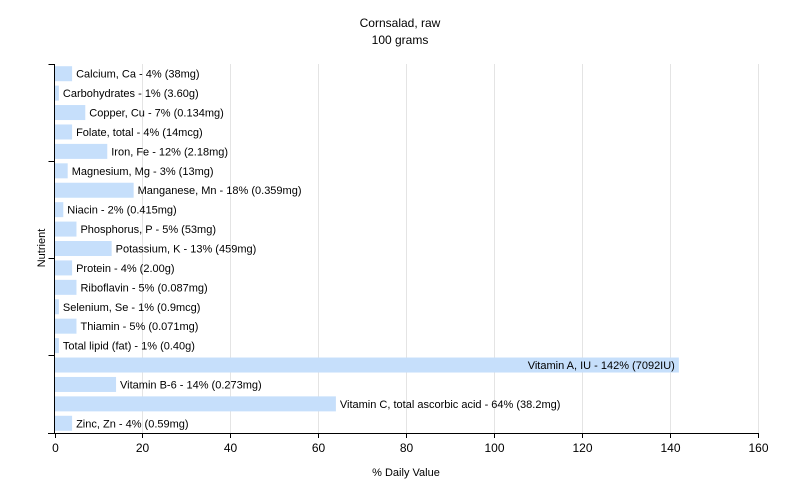  What do you see at coordinates (148, 230) in the screenshot?
I see `bar-label: Phosphorus, P - 5% (53mg)` at bounding box center [148, 230].